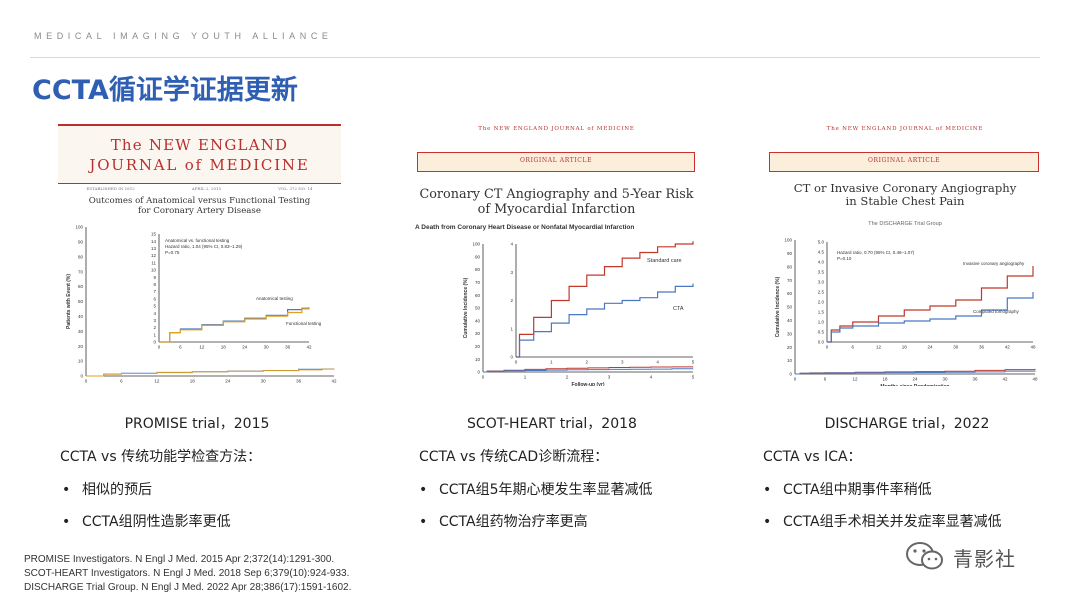 Image resolution: width=1080 pixels, height=607 pixels. I want to click on title-line2: in Stable Chest Pain, so click(905, 201).